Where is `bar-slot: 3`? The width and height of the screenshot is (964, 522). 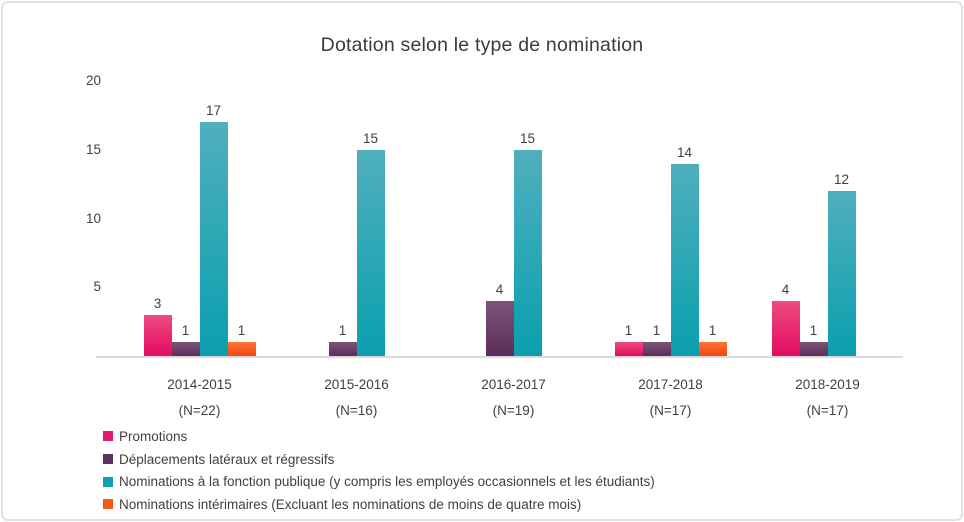 bar-slot: 3 is located at coordinates (157, 218).